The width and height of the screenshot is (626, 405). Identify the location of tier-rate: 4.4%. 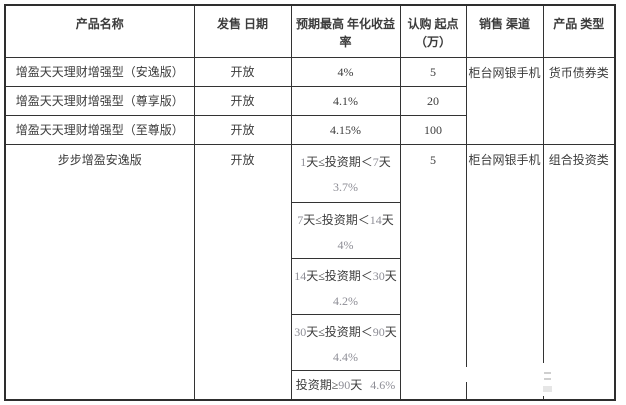
(345, 356).